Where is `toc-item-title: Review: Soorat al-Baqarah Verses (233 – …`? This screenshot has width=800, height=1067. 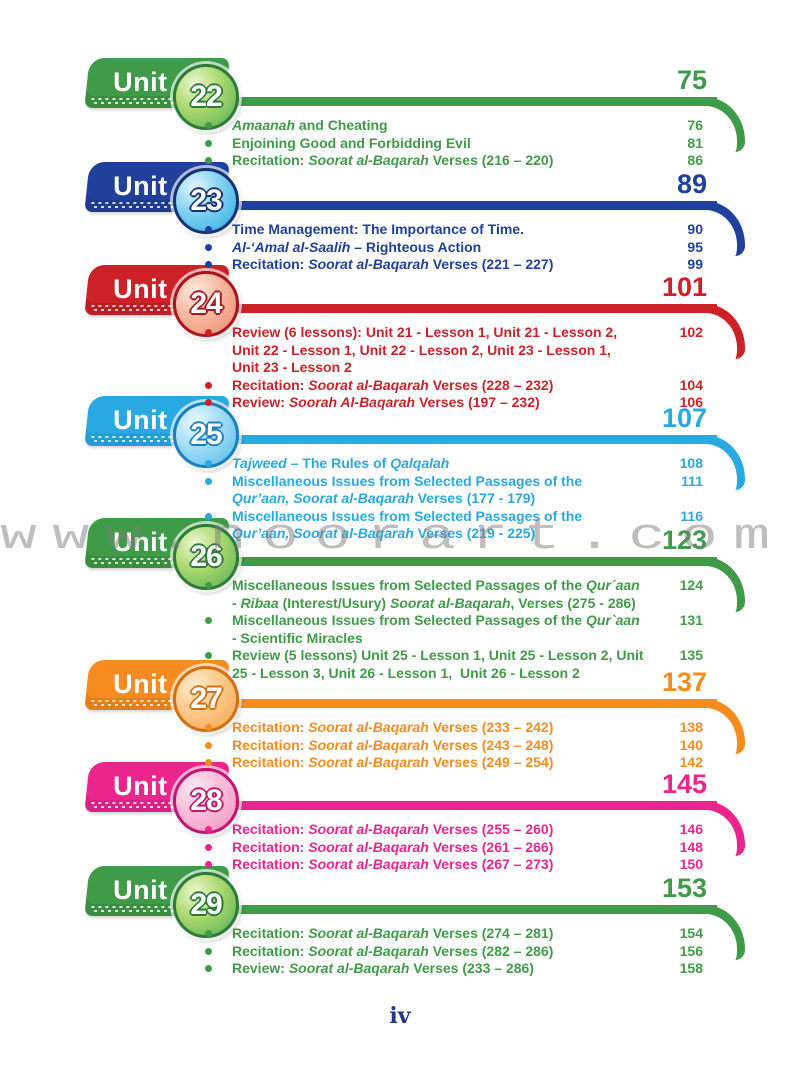 toc-item-title: Review: Soorat al-Baqarah Verses (233 – … is located at coordinates (383, 968).